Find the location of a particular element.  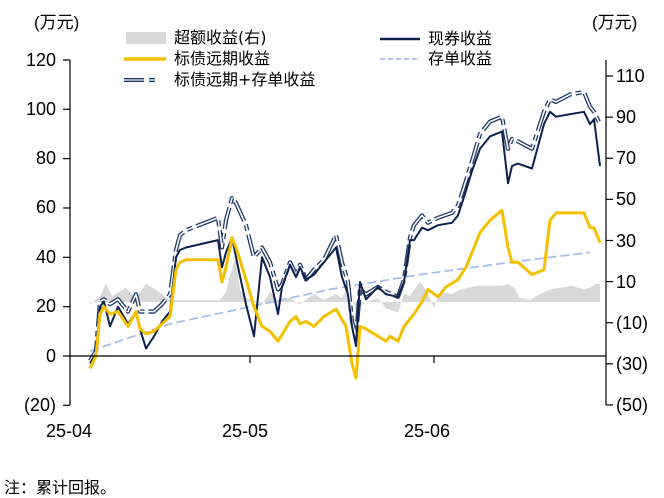

left-tick-label: 40 is located at coordinates (45, 257).